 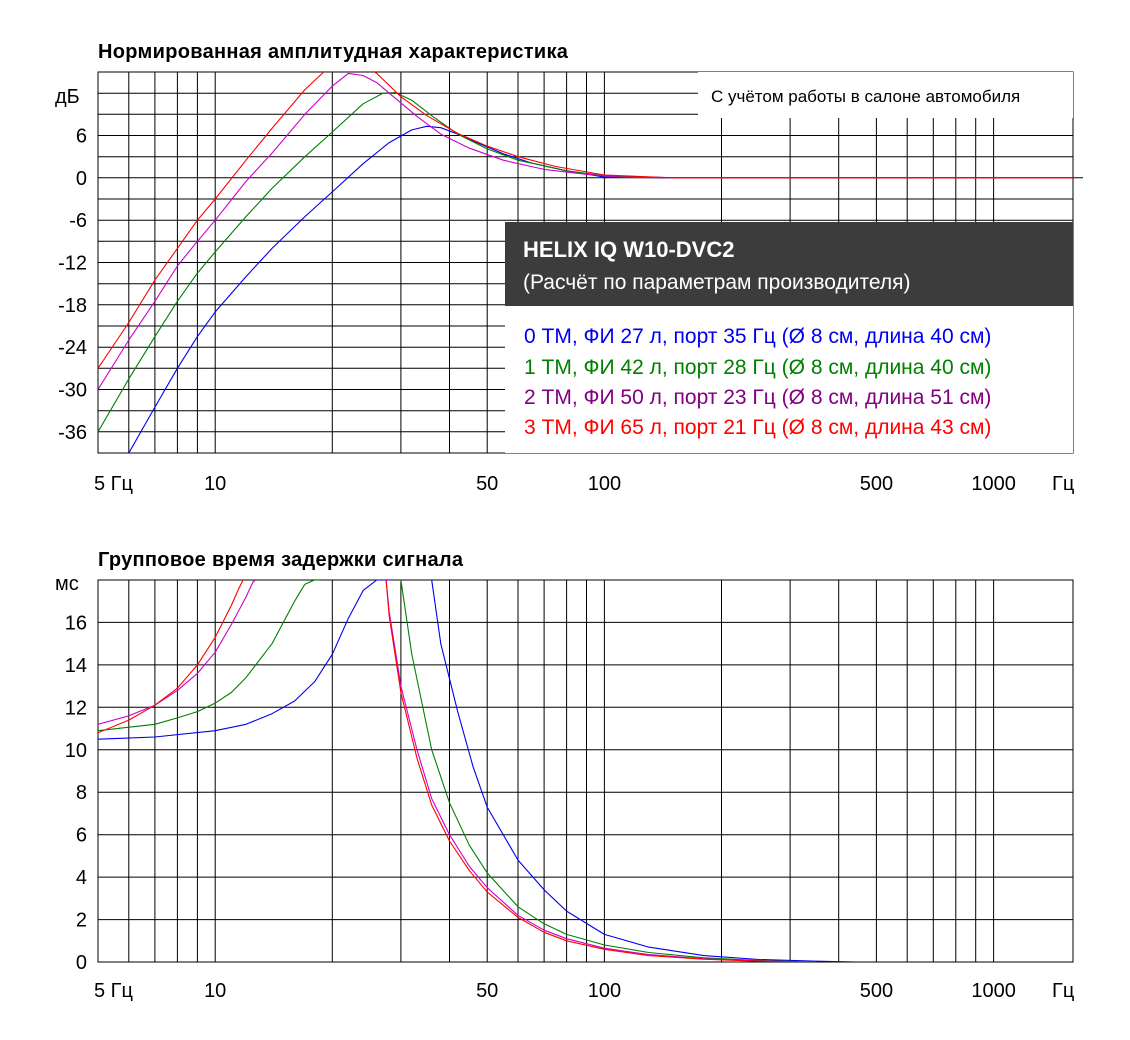 What do you see at coordinates (628, 249) in the screenshot?
I see `model-name: HELIX IQ W10-DVC2` at bounding box center [628, 249].